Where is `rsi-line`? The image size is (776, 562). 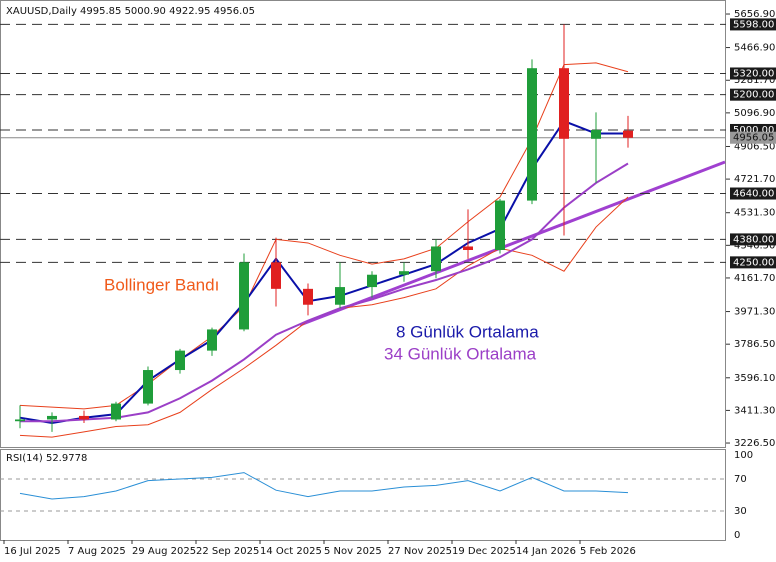 rsi-line is located at coordinates (324, 486).